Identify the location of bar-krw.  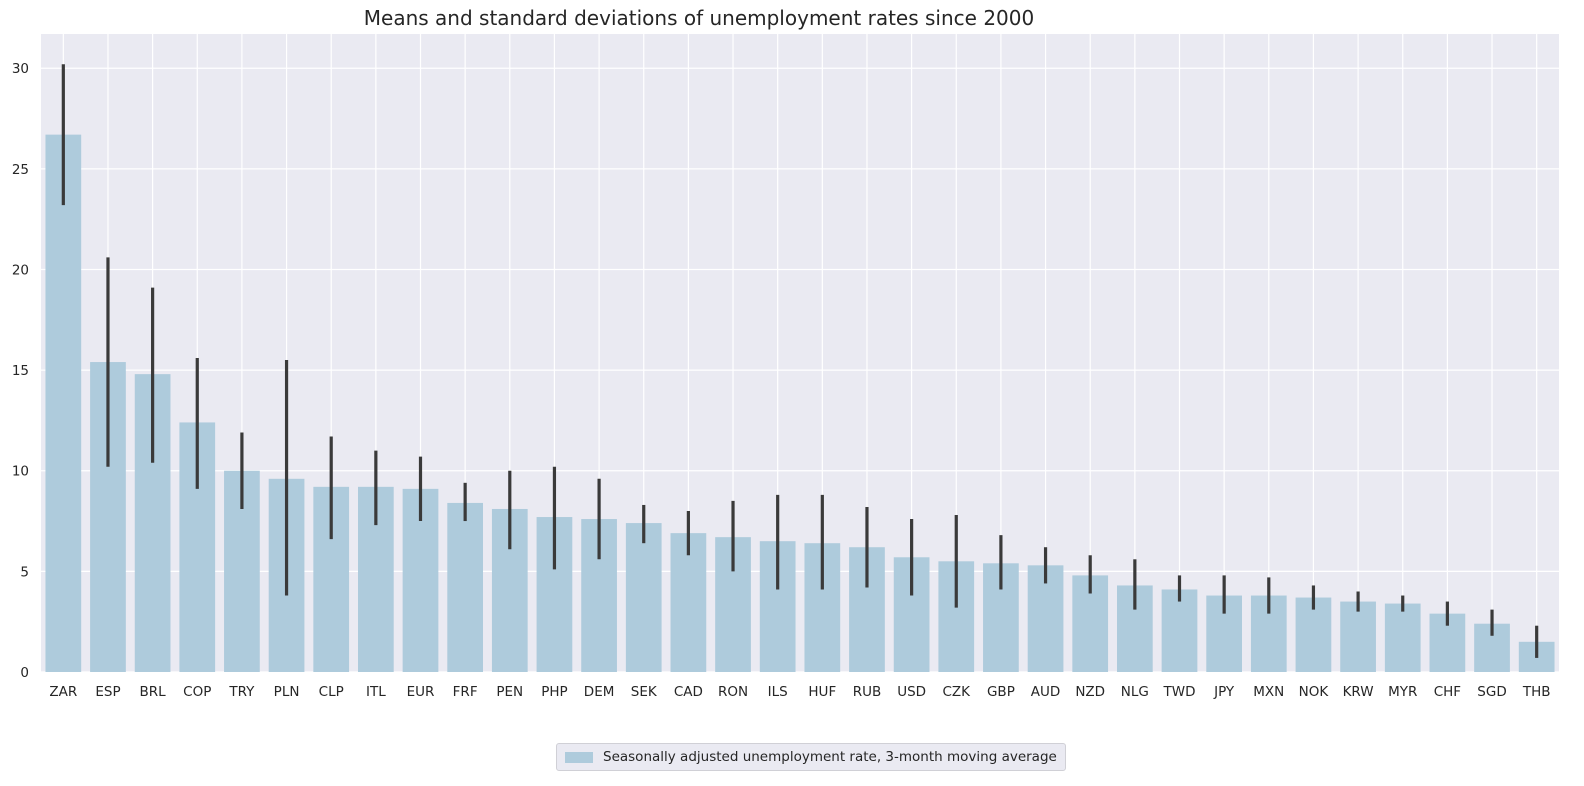
(1358, 636).